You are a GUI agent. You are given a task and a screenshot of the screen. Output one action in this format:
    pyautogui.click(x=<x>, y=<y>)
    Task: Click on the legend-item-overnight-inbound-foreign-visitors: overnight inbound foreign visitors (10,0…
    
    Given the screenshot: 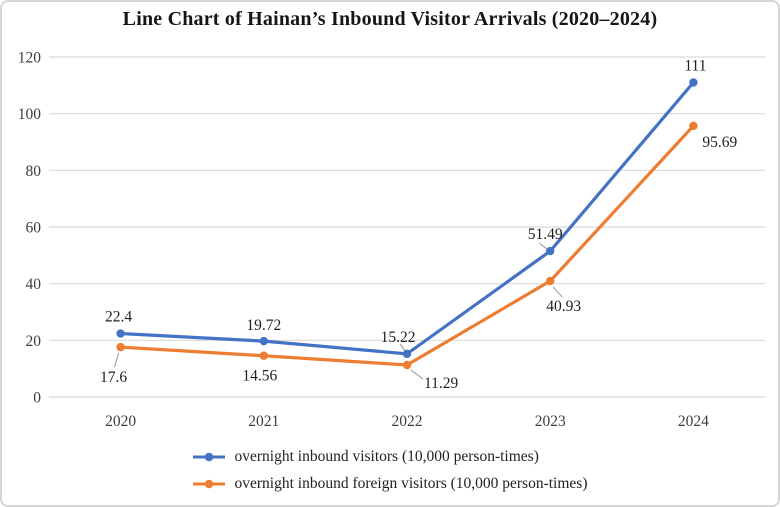 What is the action you would take?
    pyautogui.click(x=390, y=483)
    